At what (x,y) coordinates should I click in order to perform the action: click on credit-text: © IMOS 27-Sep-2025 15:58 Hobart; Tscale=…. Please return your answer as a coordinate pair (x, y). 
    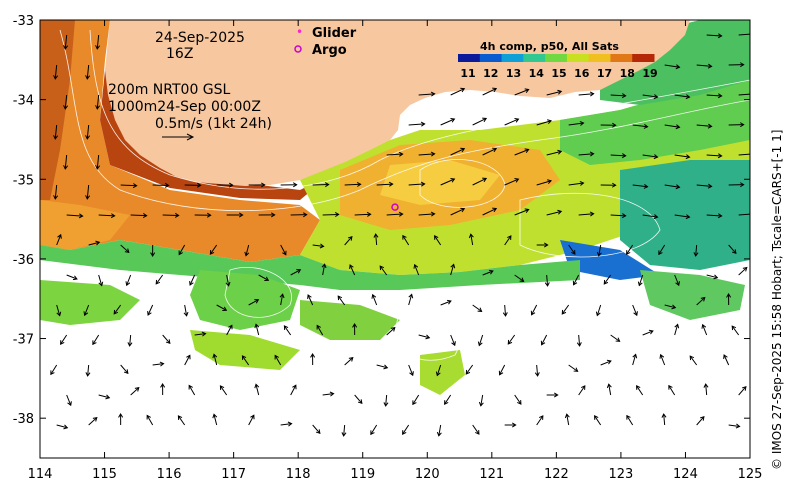
    Looking at the image, I should click on (777, 299).